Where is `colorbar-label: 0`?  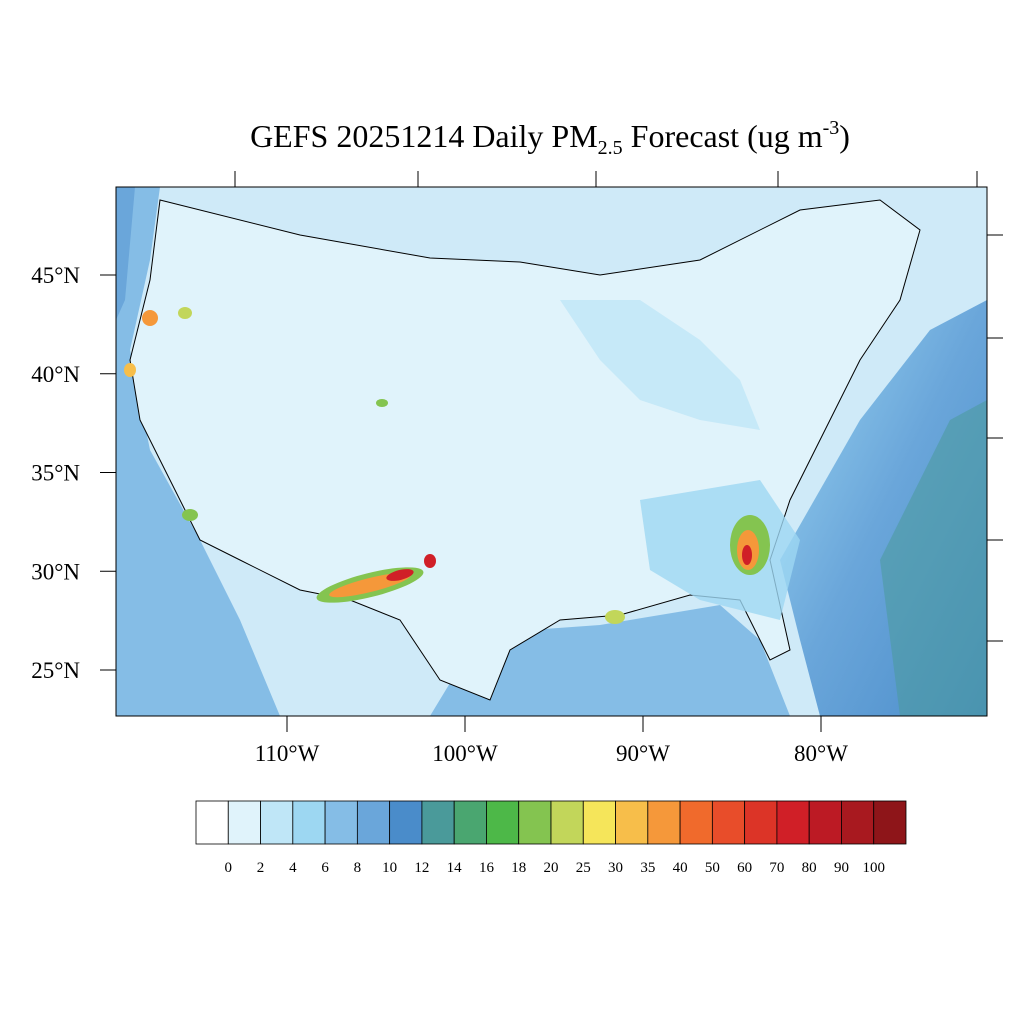
colorbar-label: 0 is located at coordinates (229, 868).